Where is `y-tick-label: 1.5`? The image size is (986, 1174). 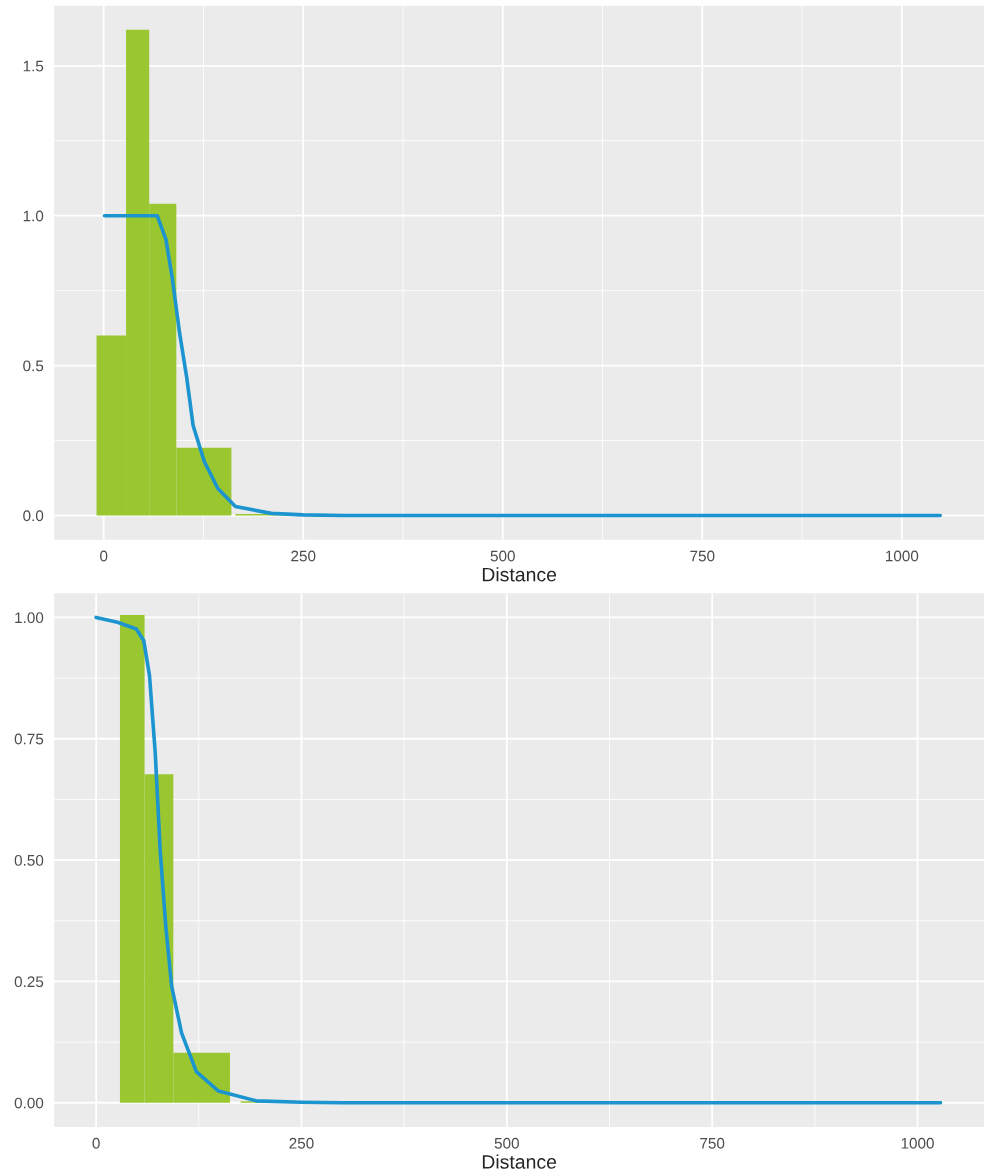 y-tick-label: 1.5 is located at coordinates (33, 66).